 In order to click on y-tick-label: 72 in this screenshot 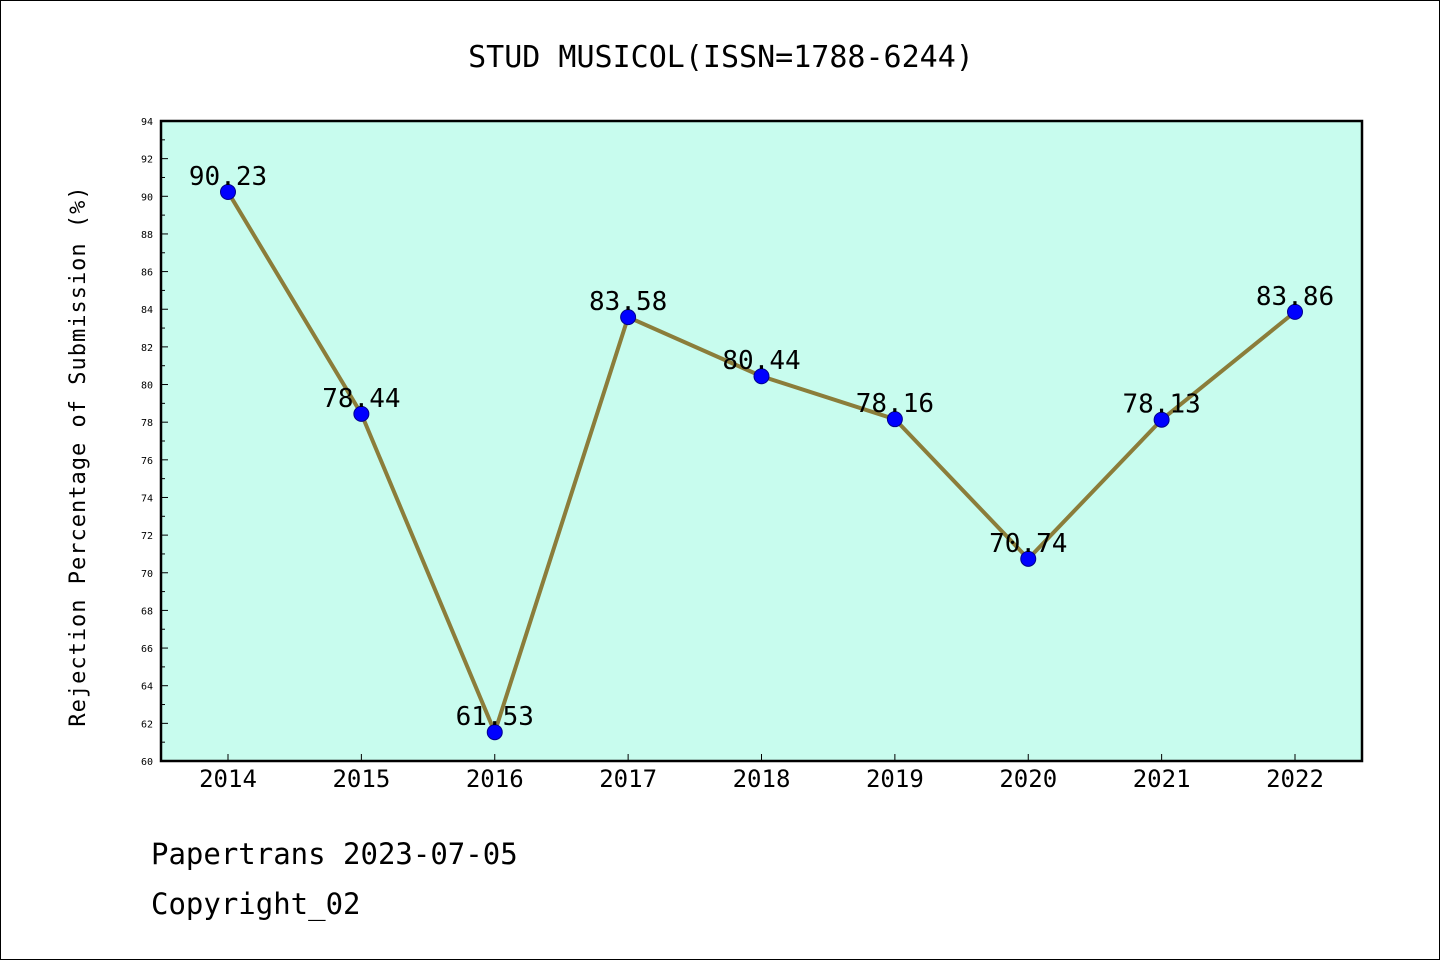, I will do `click(147, 536)`.